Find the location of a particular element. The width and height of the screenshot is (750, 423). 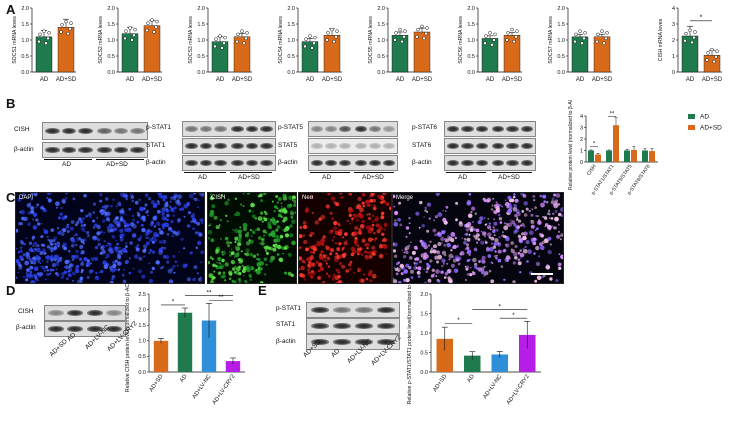

tick-label: 1.0 is located at coordinates (561, 41).